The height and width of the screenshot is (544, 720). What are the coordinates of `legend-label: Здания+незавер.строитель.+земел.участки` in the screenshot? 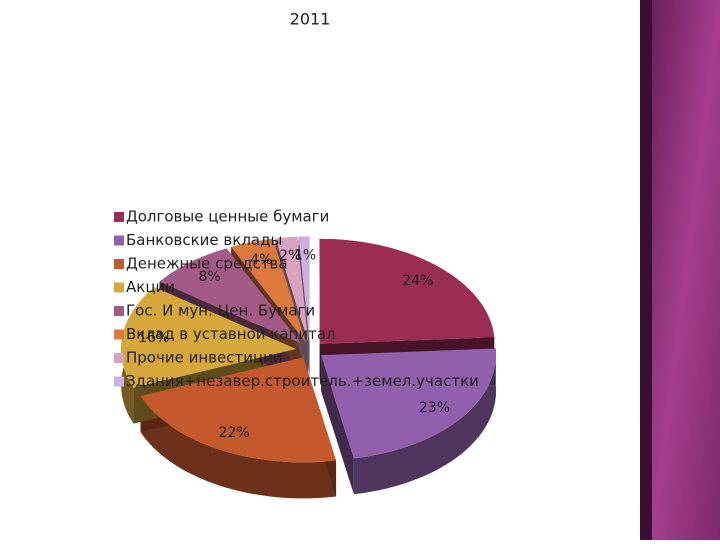 It's located at (302, 381).